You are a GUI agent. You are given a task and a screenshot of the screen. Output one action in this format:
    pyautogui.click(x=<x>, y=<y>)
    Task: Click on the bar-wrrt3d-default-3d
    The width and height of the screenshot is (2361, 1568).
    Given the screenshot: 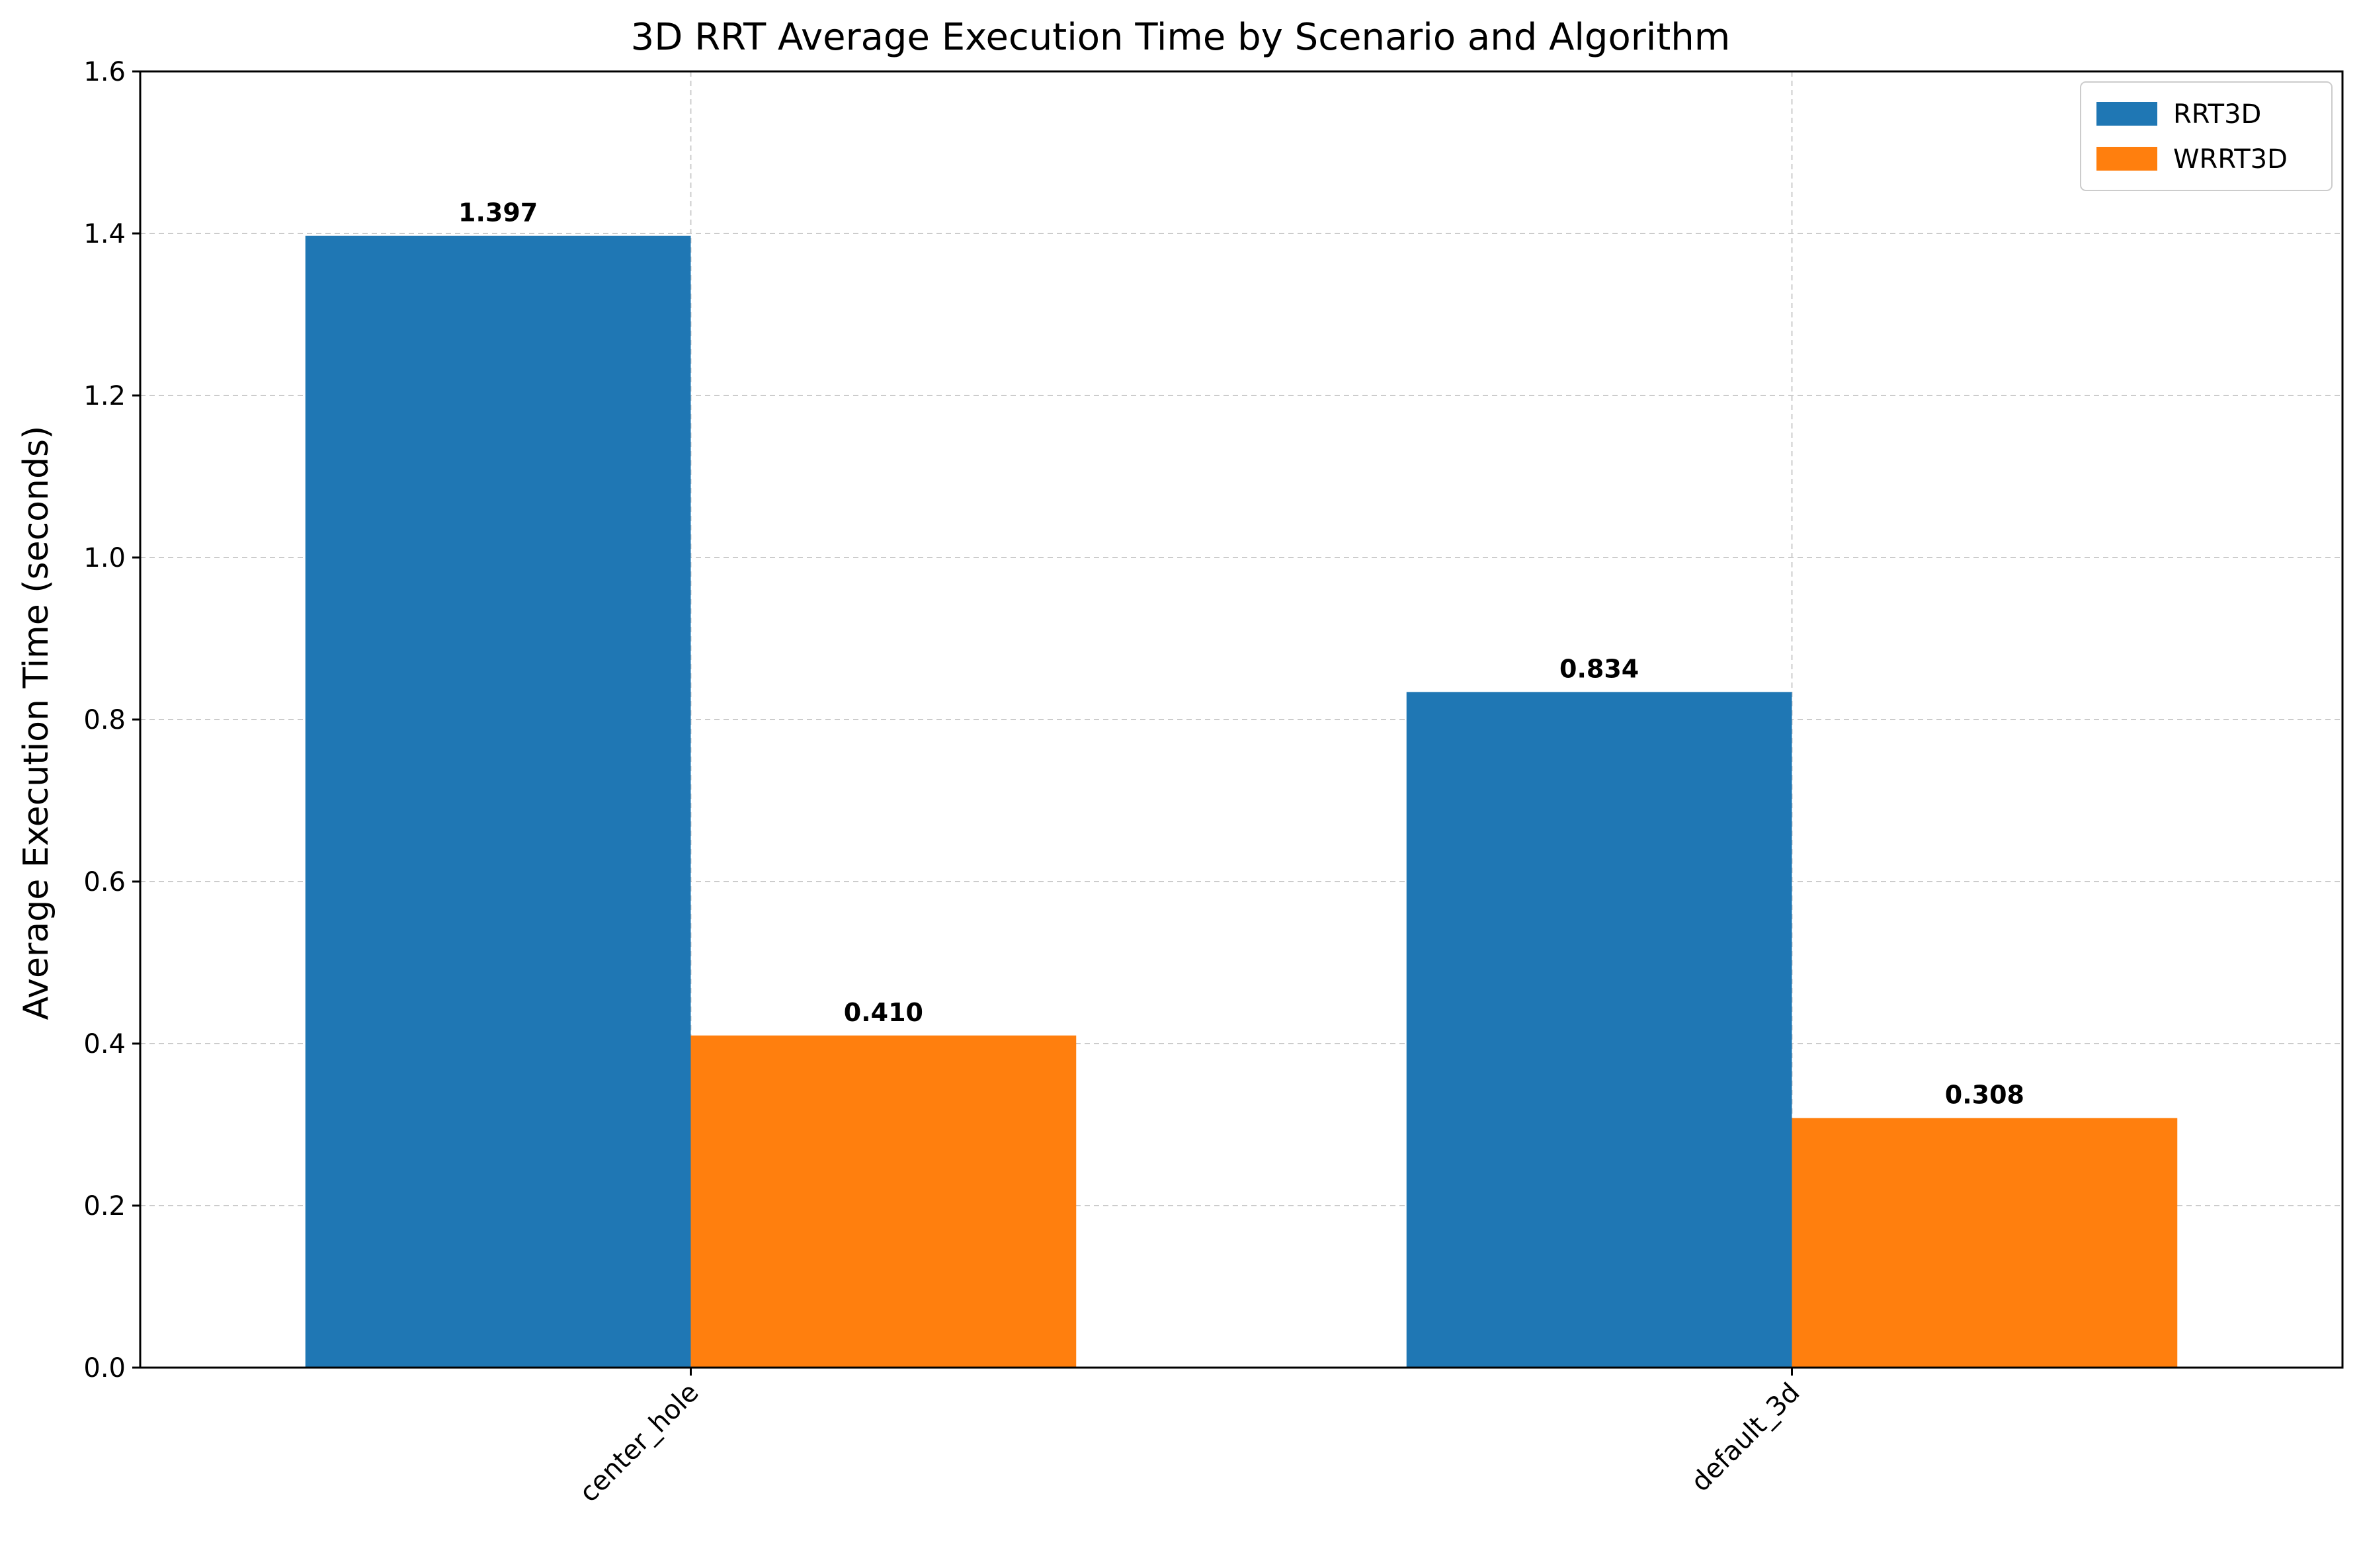 What is the action you would take?
    pyautogui.click(x=1985, y=1243)
    